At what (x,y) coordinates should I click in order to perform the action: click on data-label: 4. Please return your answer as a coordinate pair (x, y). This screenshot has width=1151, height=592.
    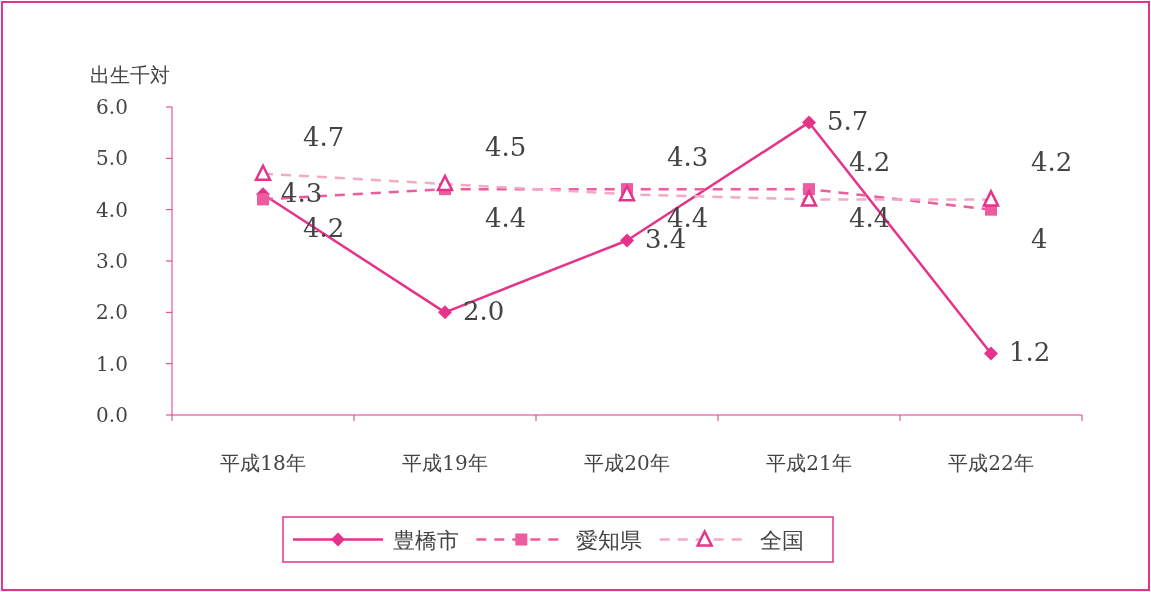
    Looking at the image, I should click on (1039, 238).